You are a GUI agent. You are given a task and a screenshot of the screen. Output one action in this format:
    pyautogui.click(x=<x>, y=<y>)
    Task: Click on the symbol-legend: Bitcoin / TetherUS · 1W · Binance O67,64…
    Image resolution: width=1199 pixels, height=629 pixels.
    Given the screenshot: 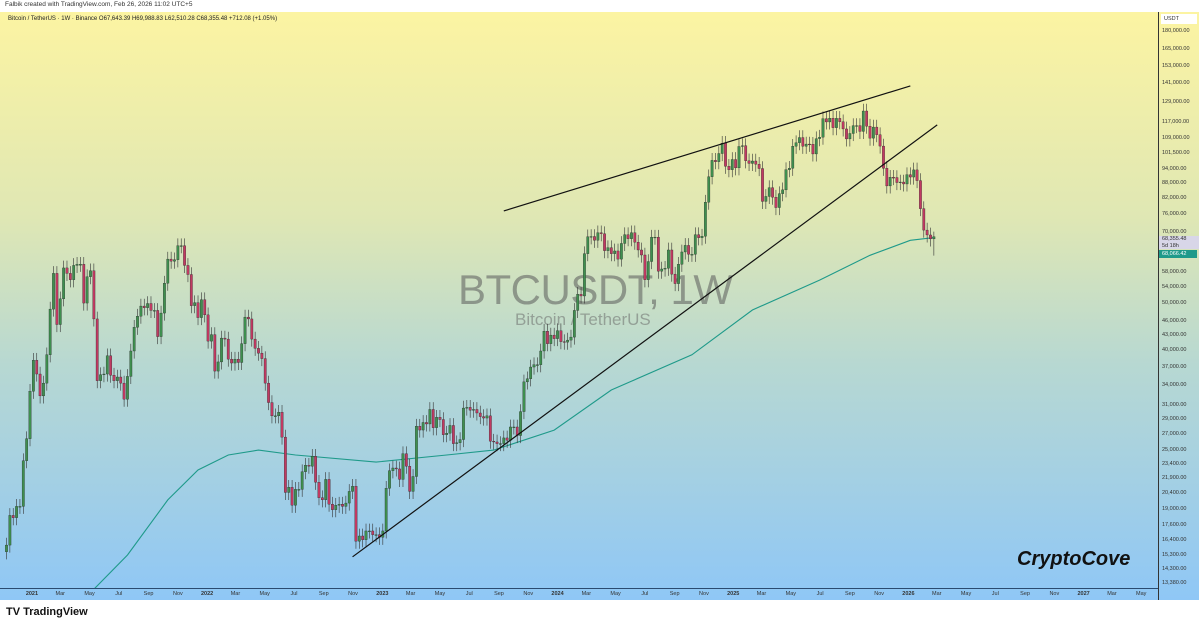 What is the action you would take?
    pyautogui.click(x=143, y=19)
    